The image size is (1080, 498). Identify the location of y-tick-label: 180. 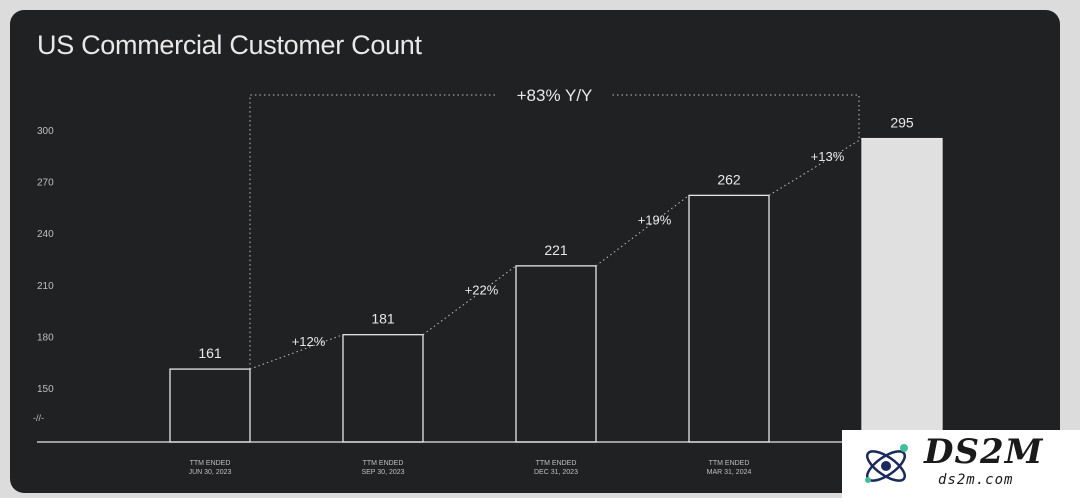
(45, 337).